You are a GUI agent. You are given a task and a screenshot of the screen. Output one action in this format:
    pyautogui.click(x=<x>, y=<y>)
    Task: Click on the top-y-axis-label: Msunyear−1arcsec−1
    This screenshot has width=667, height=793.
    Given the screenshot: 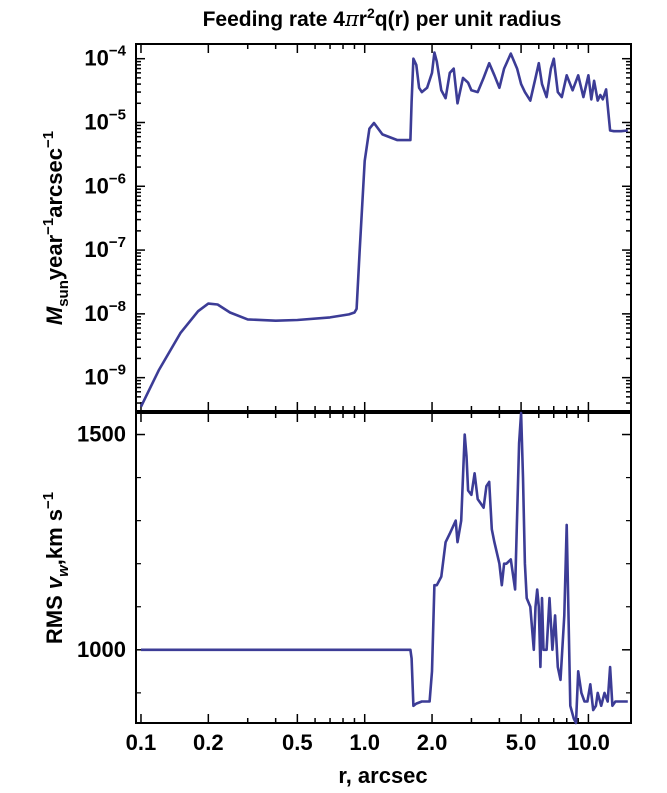 What is the action you would take?
    pyautogui.click(x=56, y=228)
    